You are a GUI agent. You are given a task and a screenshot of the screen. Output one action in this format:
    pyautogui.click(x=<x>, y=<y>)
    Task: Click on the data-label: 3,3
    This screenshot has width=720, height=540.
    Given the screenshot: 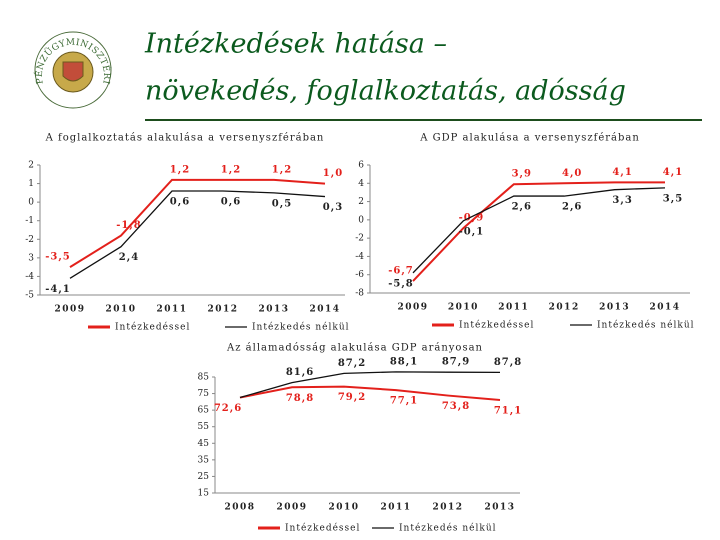 What is the action you would take?
    pyautogui.click(x=622, y=200)
    